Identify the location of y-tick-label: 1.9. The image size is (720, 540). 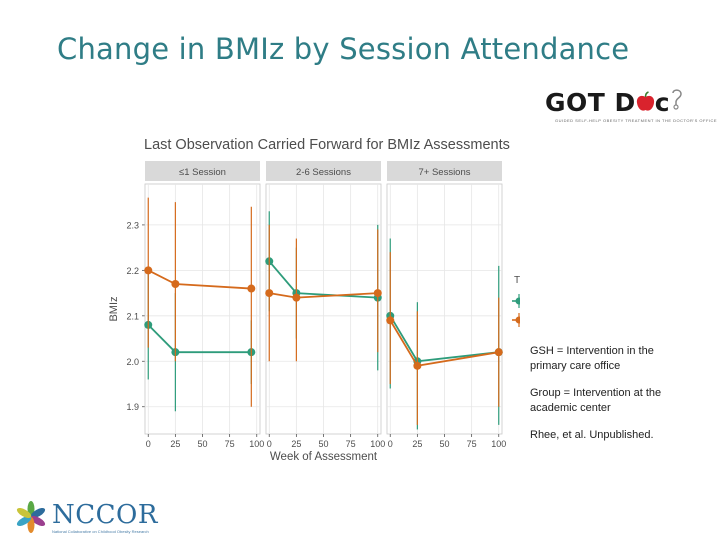
(132, 407).